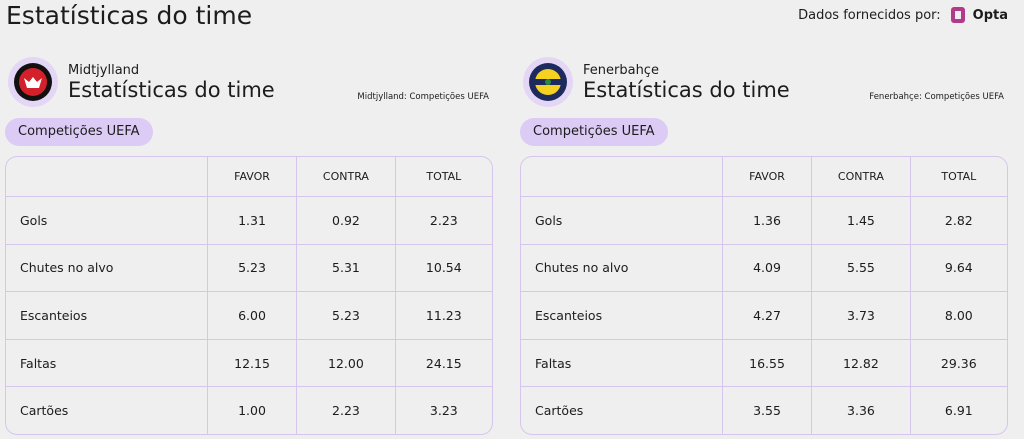  Describe the element at coordinates (990, 15) in the screenshot. I see `provider-name: Opta` at that location.